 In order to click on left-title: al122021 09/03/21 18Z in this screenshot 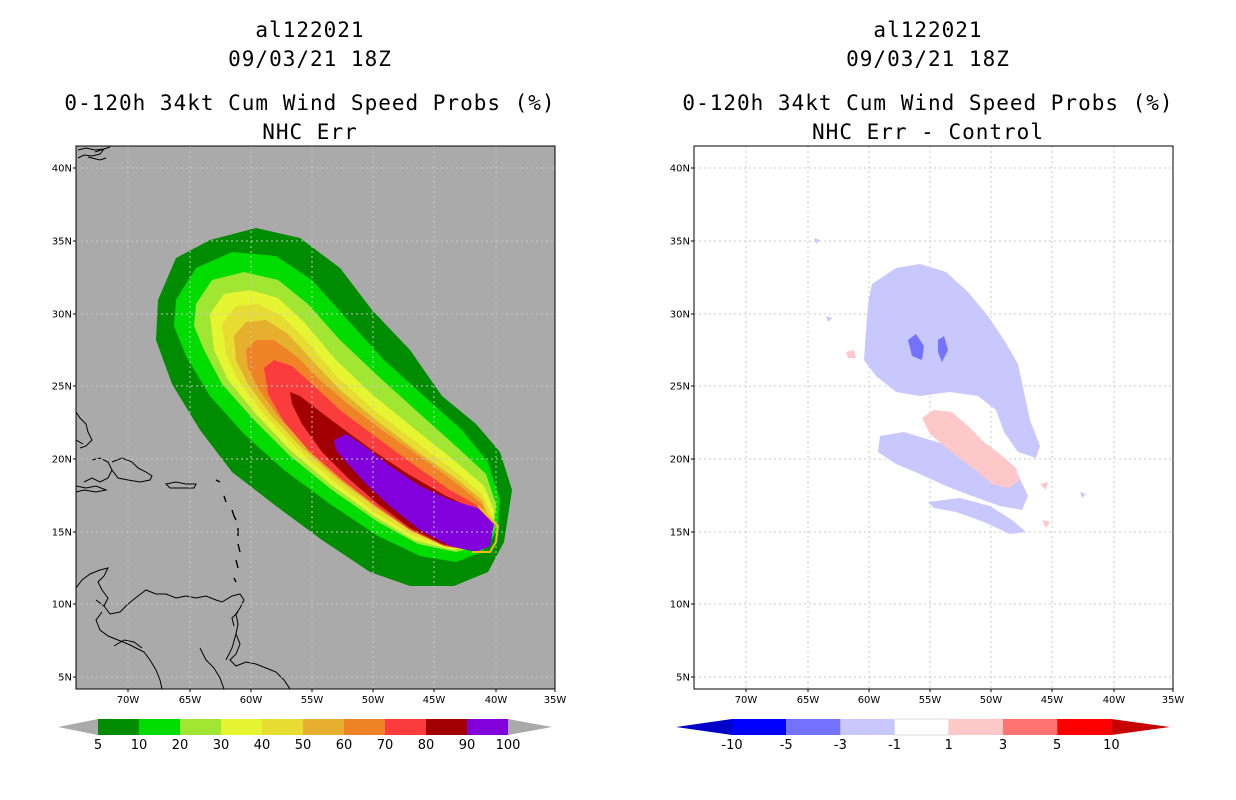, I will do `click(310, 45)`.